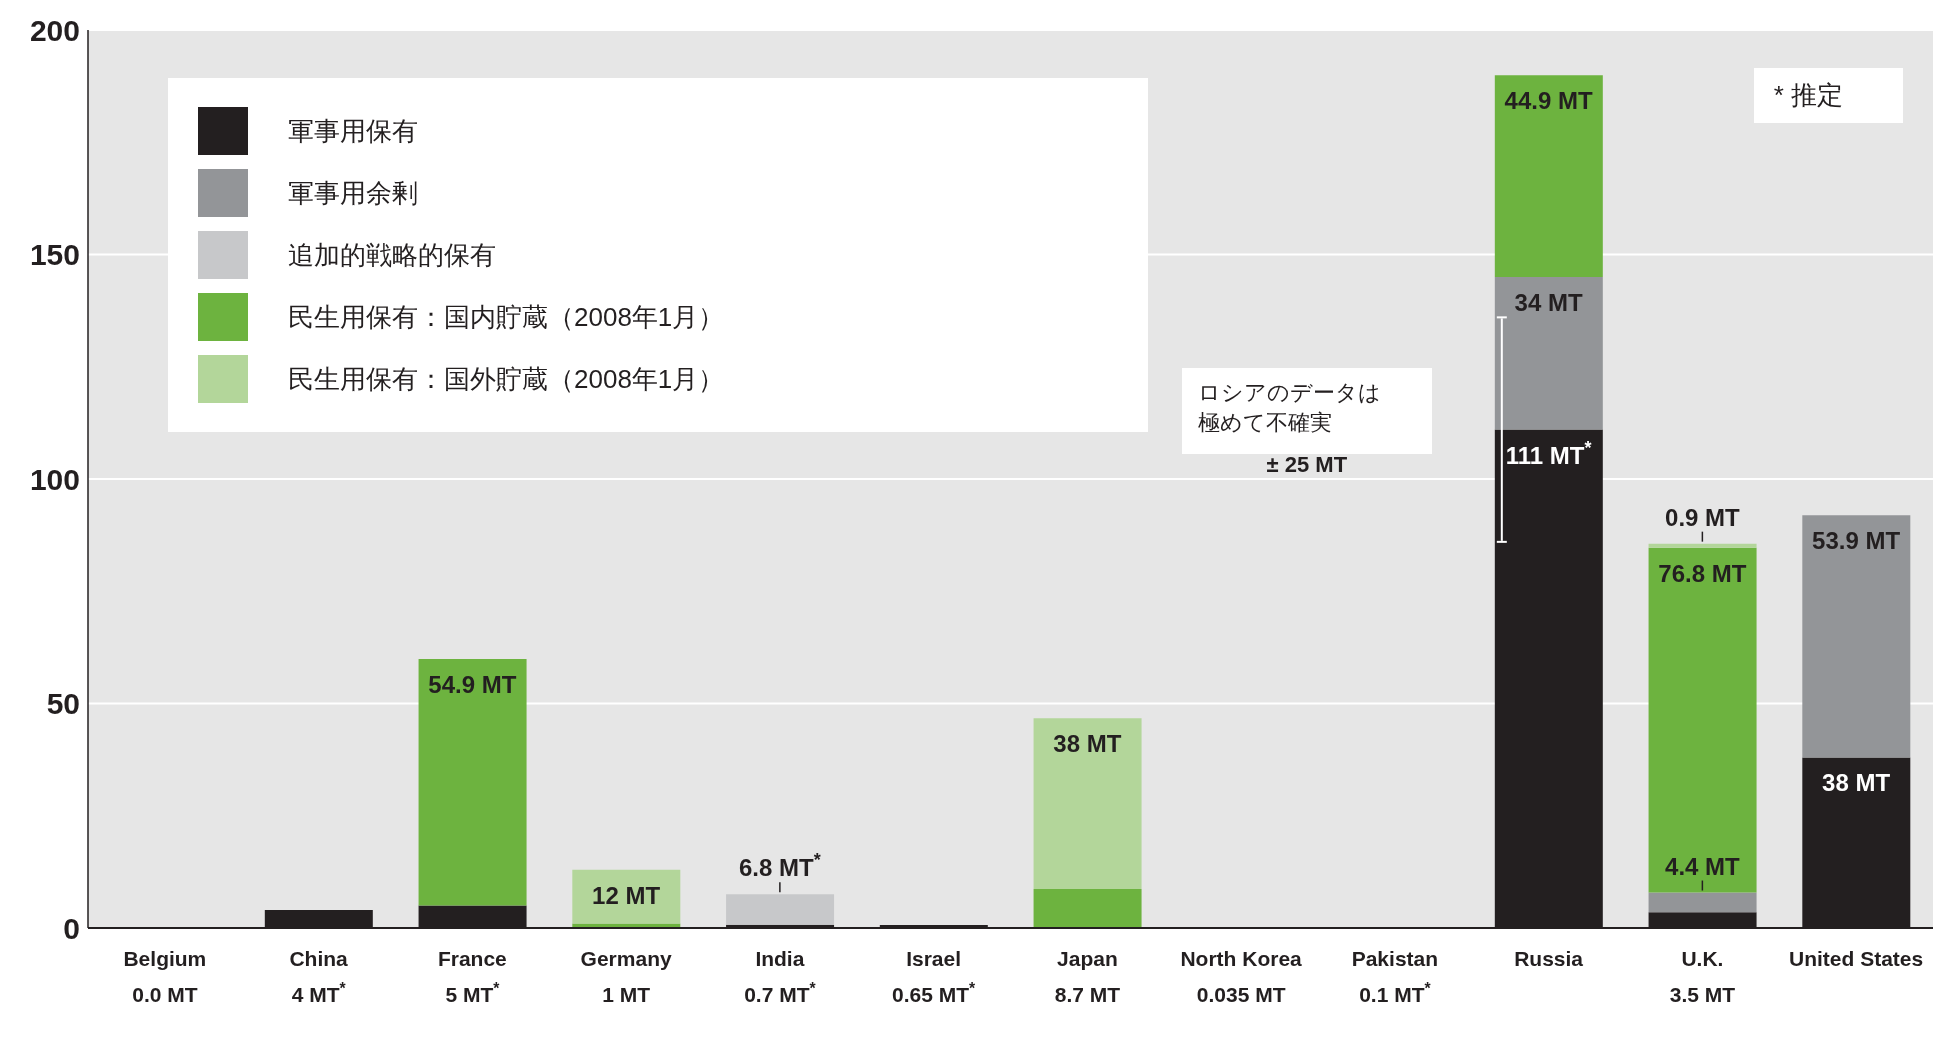 The width and height of the screenshot is (1957, 1049). Describe the element at coordinates (54, 479) in the screenshot. I see `y-tick-label: 100` at that location.